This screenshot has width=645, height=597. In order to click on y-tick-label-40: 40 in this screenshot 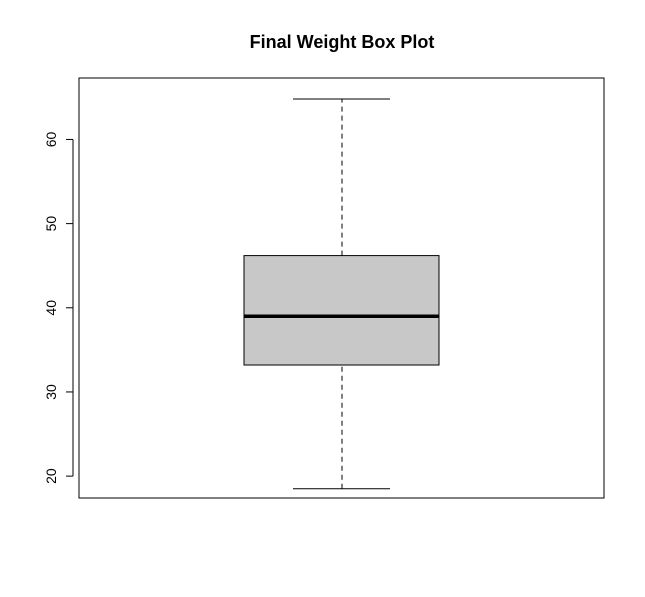, I will do `click(51, 308)`.